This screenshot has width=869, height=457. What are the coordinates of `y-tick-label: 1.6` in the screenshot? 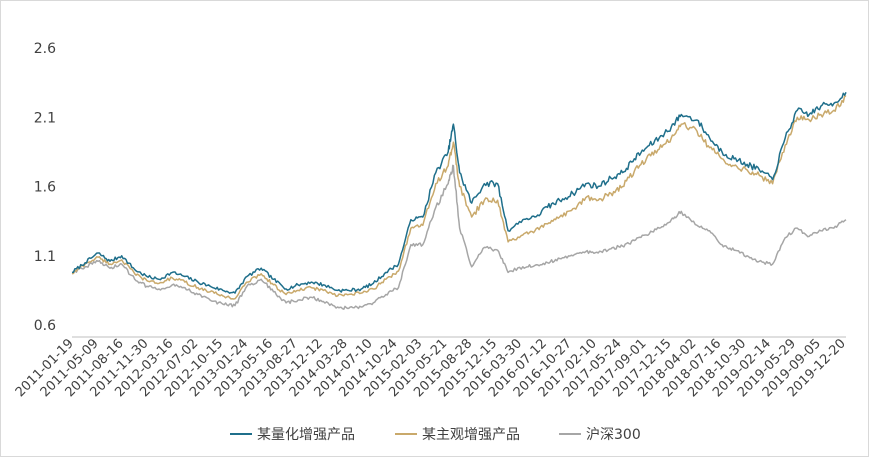 It's located at (45, 188).